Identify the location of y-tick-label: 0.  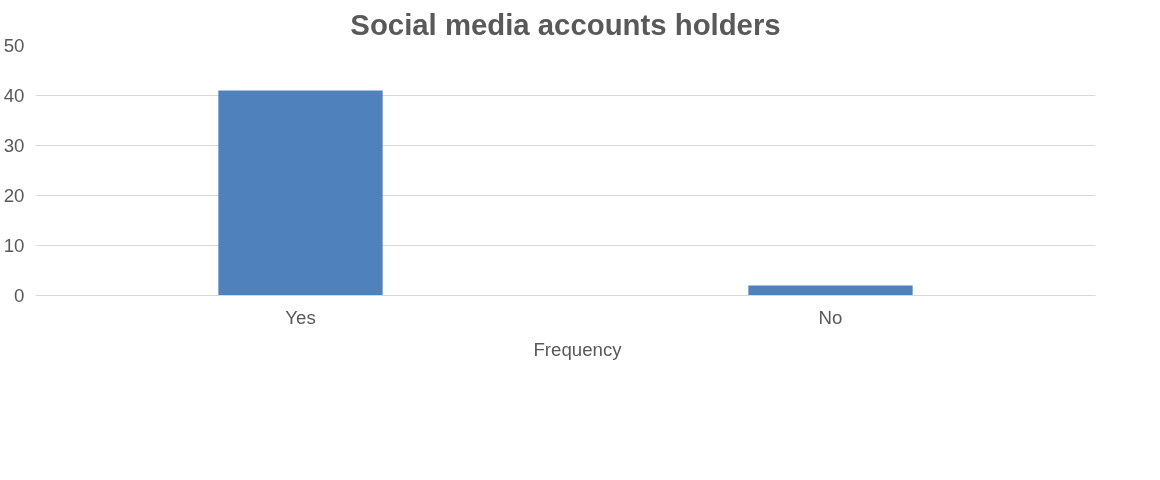
(19, 295).